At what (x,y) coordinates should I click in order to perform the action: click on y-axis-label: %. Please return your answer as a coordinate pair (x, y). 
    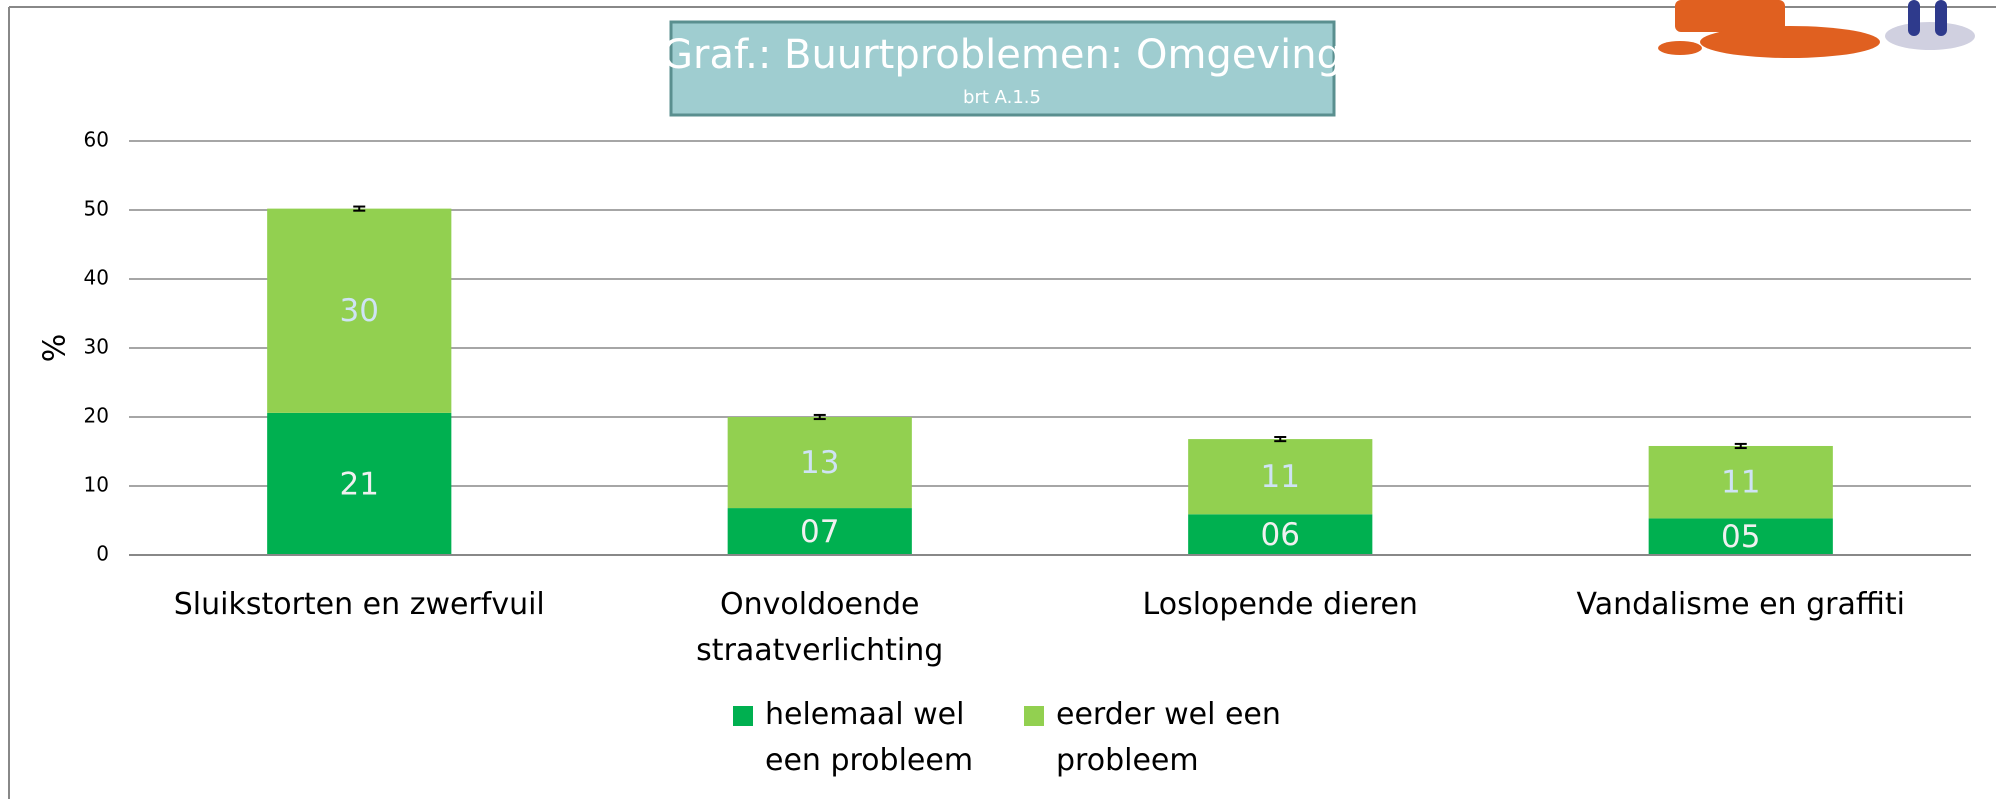
    Looking at the image, I should click on (55, 348).